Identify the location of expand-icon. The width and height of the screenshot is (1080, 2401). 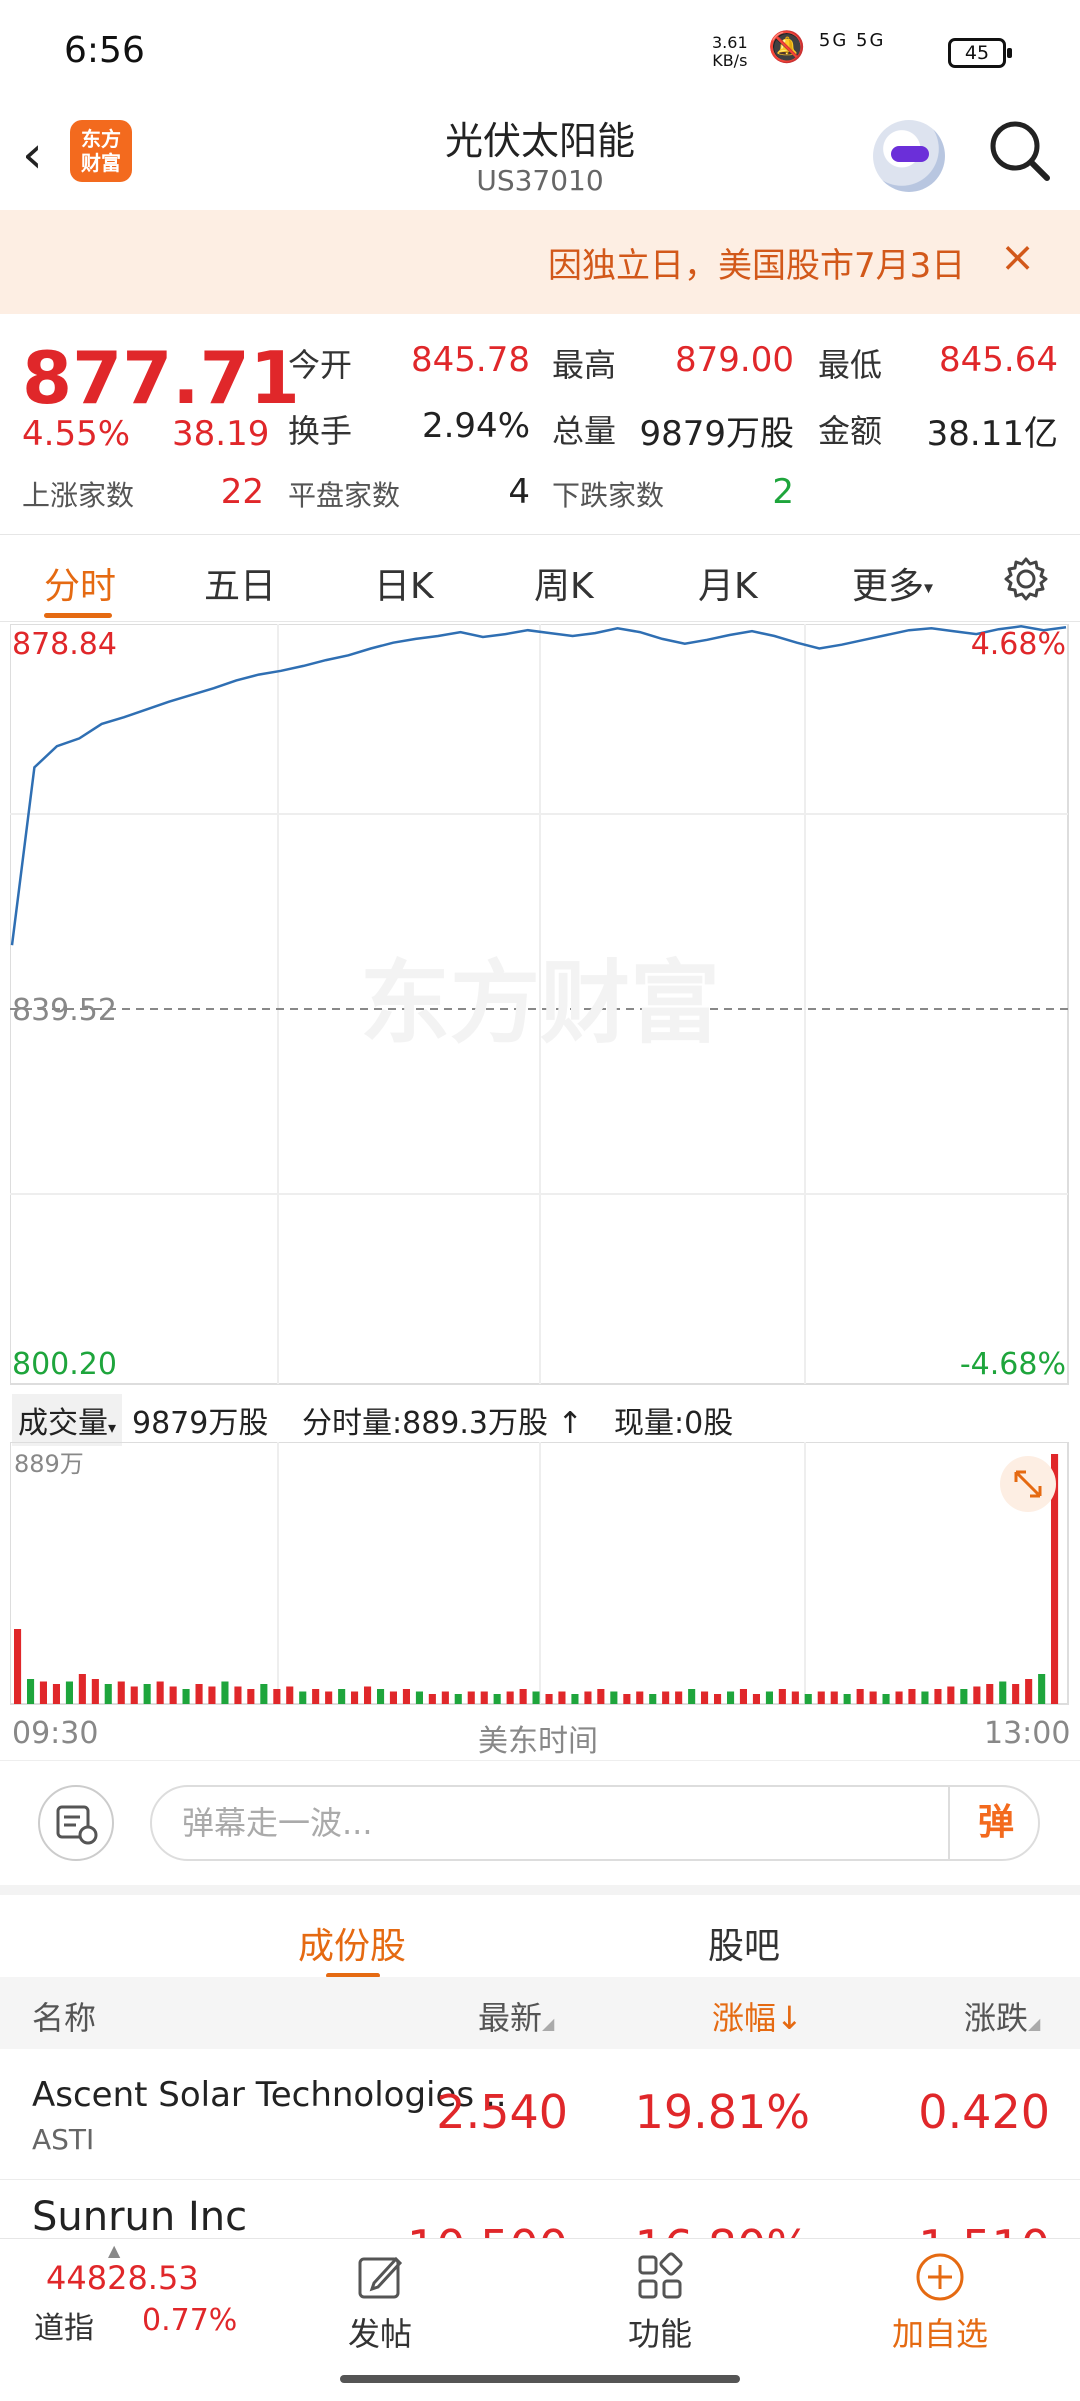
(1028, 1484).